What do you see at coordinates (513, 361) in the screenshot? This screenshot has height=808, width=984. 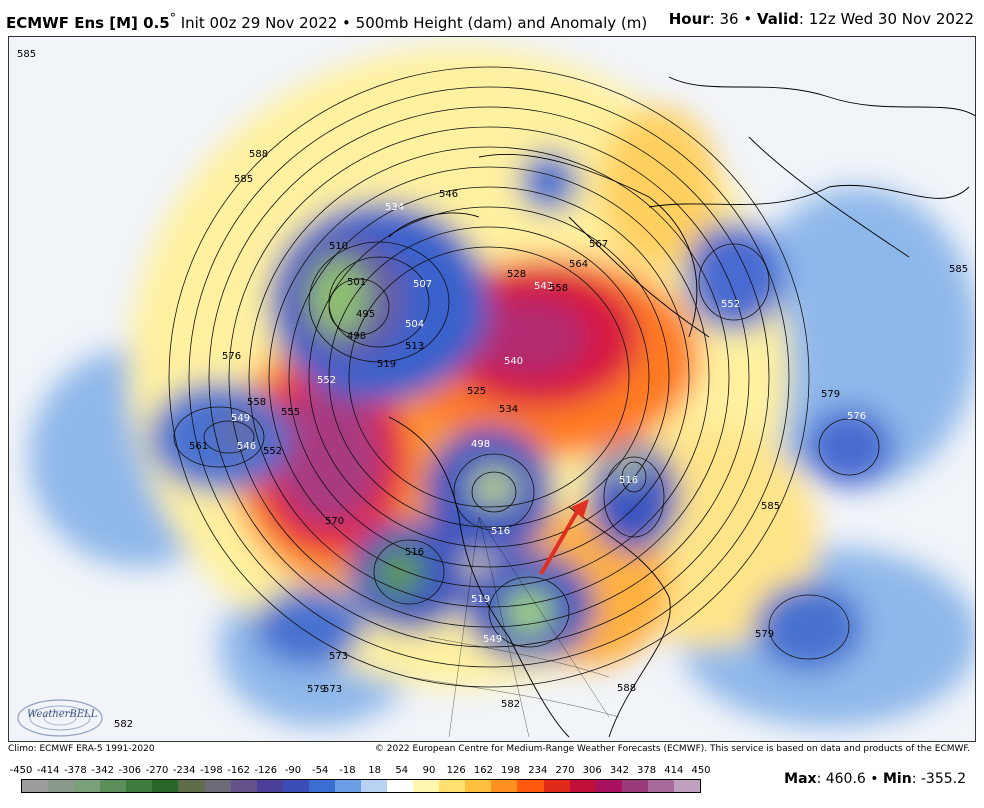 I see `contour-label: 540` at bounding box center [513, 361].